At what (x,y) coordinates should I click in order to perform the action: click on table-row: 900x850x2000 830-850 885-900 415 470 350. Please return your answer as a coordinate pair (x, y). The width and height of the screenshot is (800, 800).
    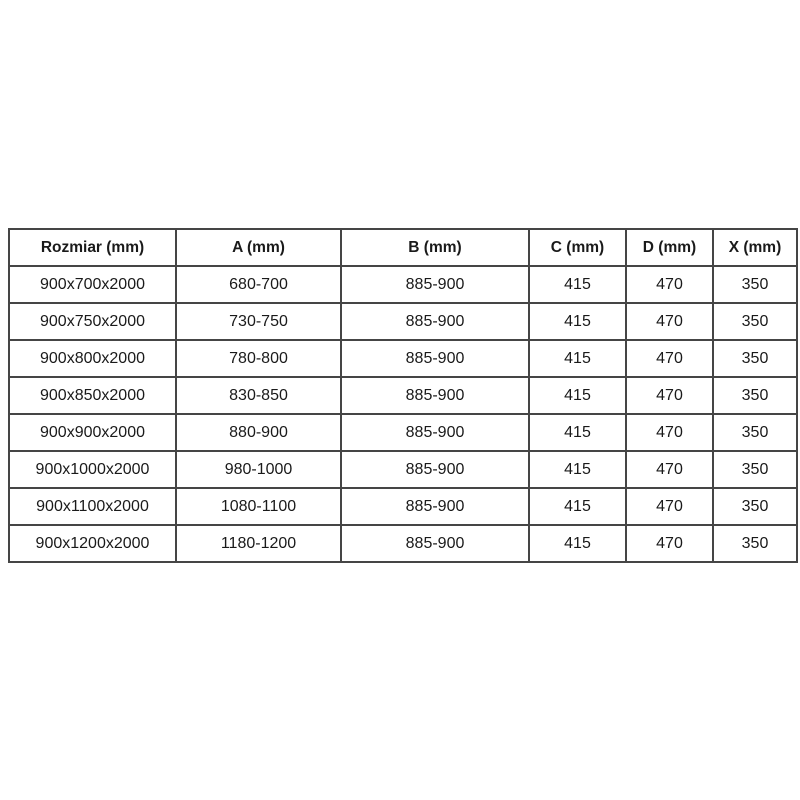
    Looking at the image, I should click on (403, 395).